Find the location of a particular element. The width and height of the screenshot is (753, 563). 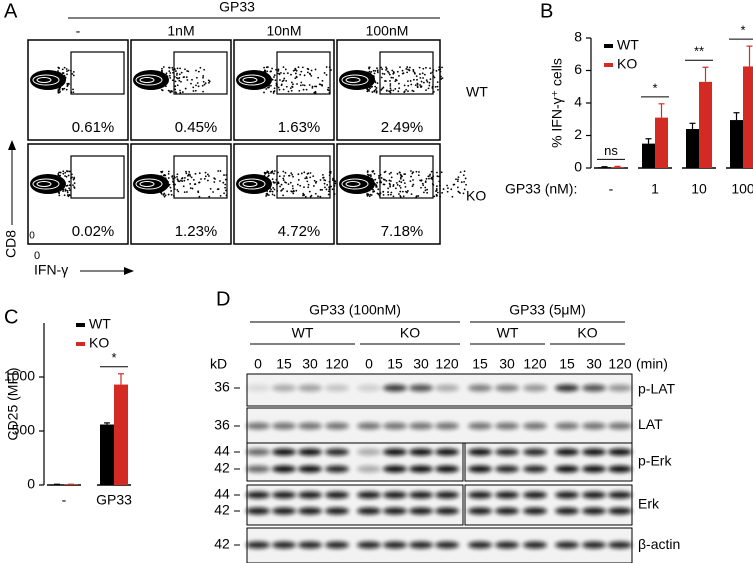

gate-percentage: 1.23% is located at coordinates (196, 231).